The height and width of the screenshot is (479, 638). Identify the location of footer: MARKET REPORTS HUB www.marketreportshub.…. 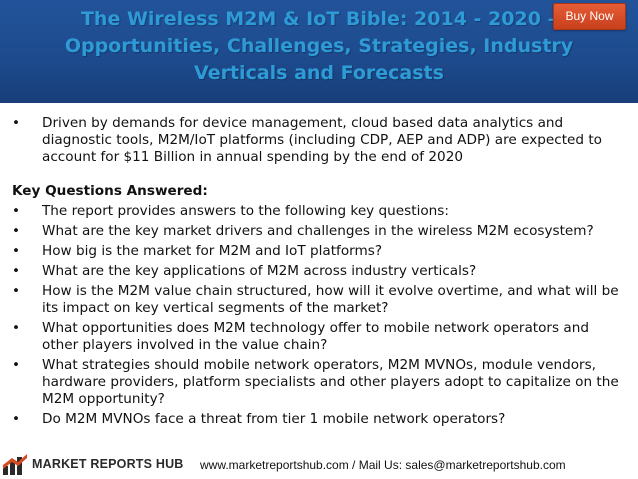
(319, 465).